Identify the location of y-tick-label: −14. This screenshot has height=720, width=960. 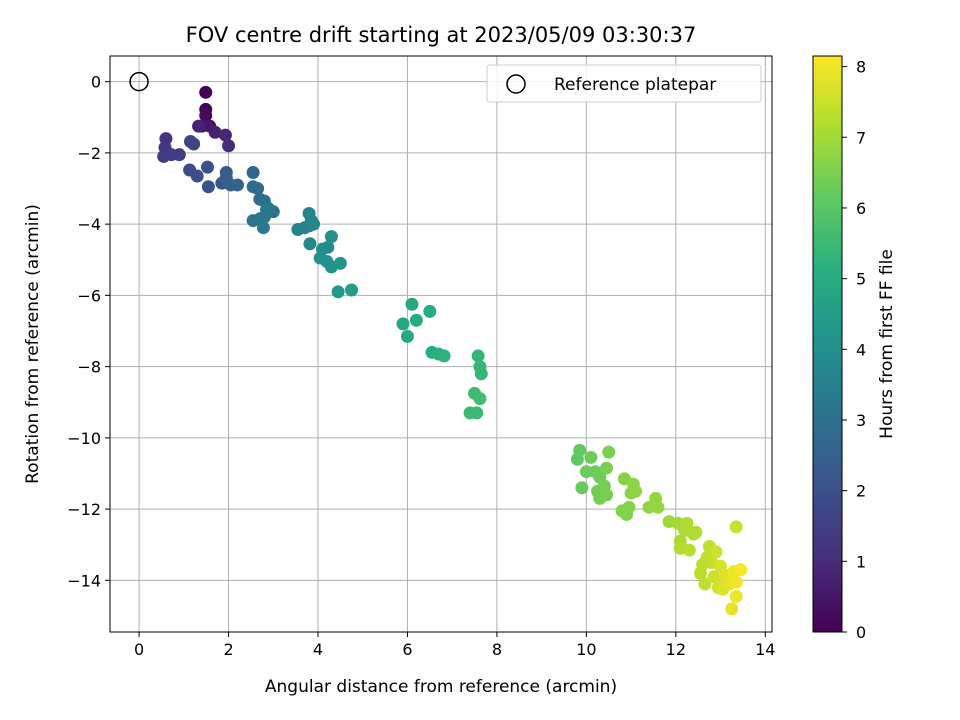
(84, 580).